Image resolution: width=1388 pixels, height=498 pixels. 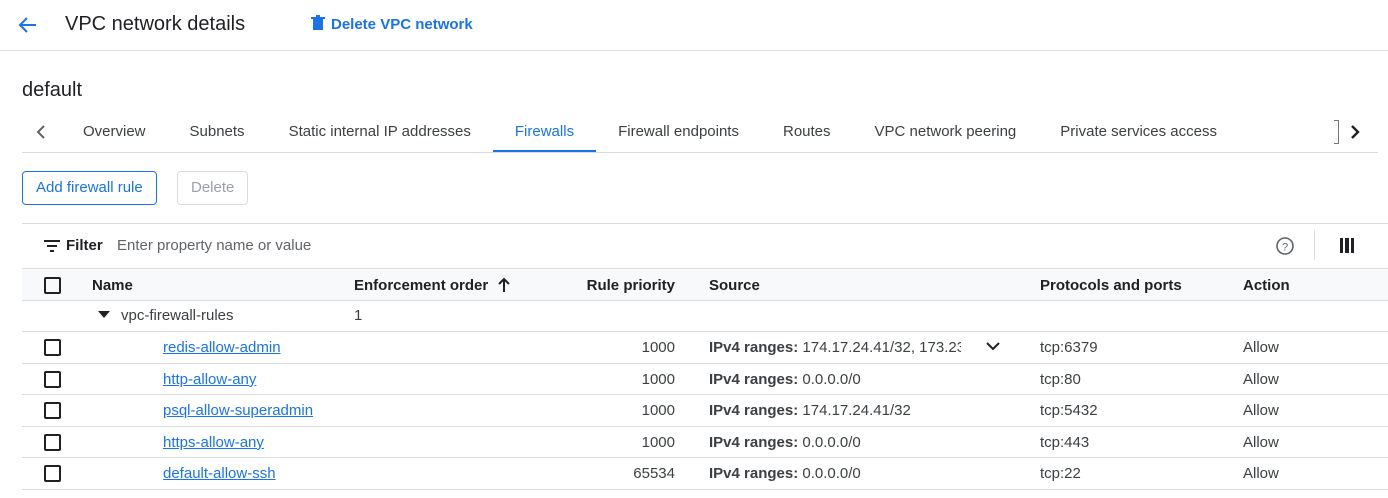 I want to click on source-value: 174.17.24.41/32, 173.23, so click(x=881, y=347).